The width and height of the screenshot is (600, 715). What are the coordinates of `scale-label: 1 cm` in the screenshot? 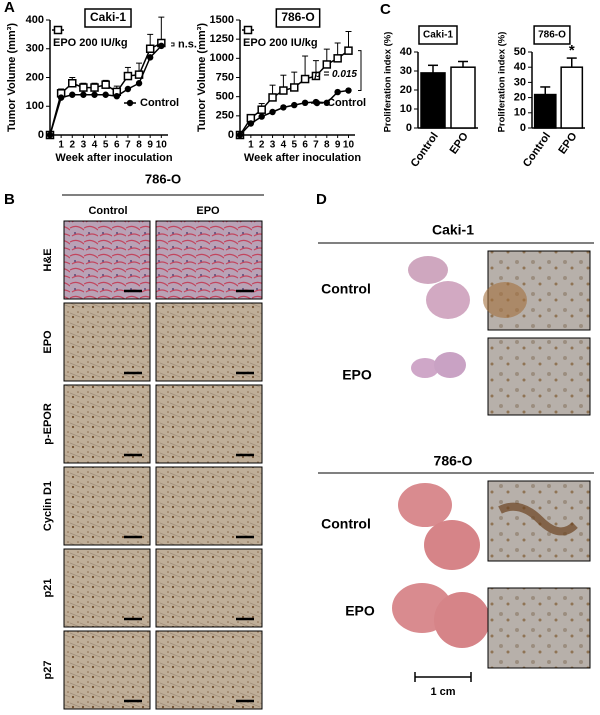 It's located at (442, 692).